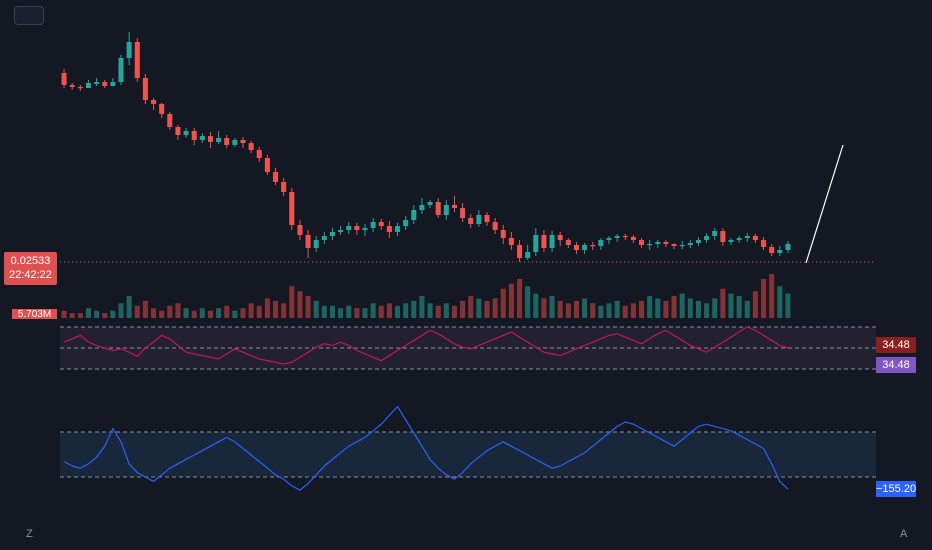 This screenshot has height=550, width=932. I want to click on toolbar-toggle-button, so click(29, 15).